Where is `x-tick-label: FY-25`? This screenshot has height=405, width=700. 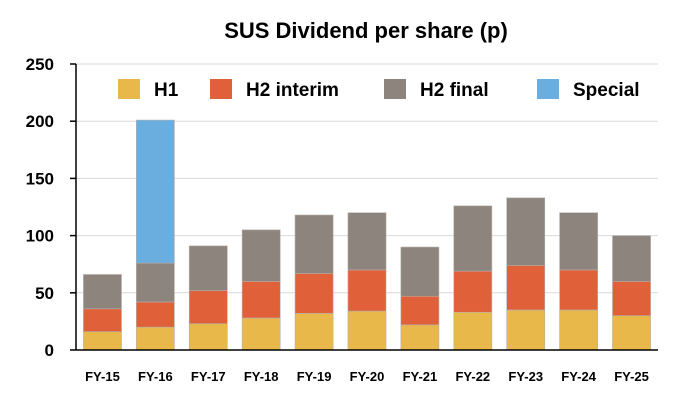
x-tick-label: FY-25 is located at coordinates (631, 376).